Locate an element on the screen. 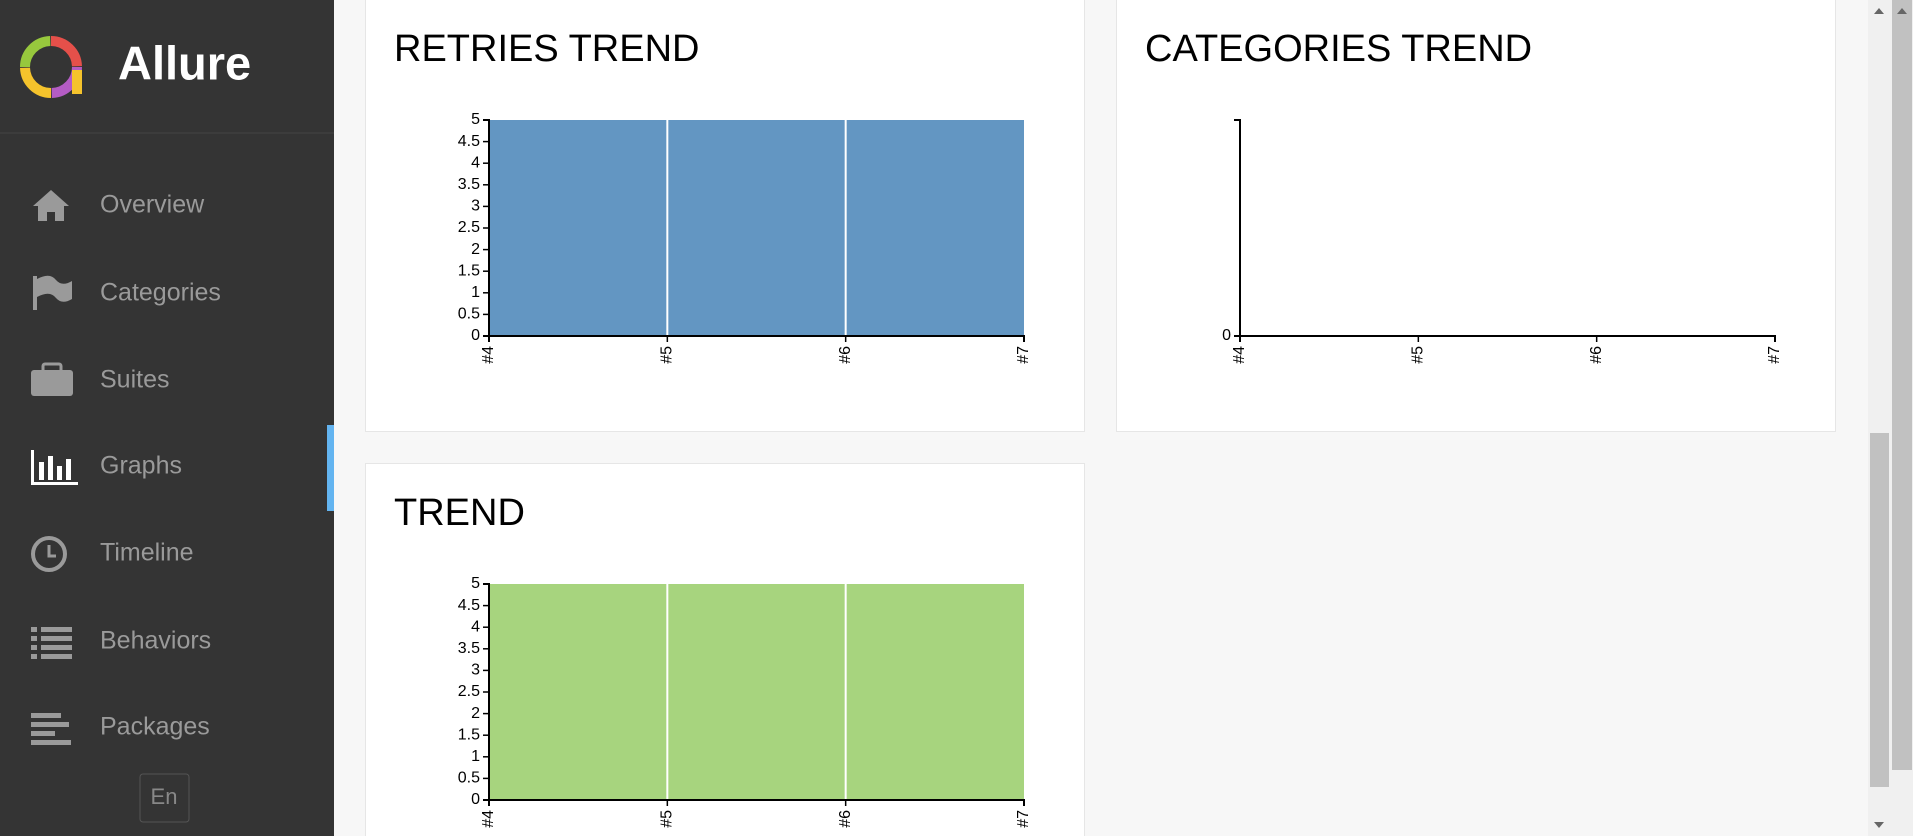  nav-item: Overview is located at coordinates (152, 205).